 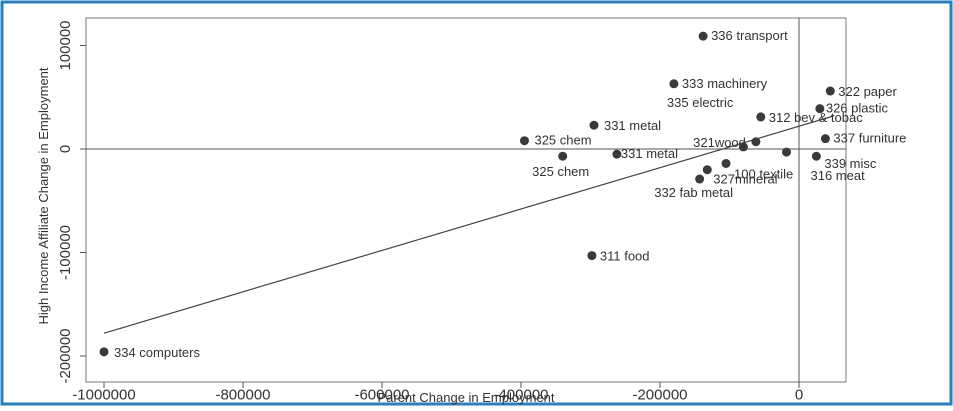 What do you see at coordinates (465, 397) in the screenshot?
I see `x-axis-title: Parent Change in Employment` at bounding box center [465, 397].